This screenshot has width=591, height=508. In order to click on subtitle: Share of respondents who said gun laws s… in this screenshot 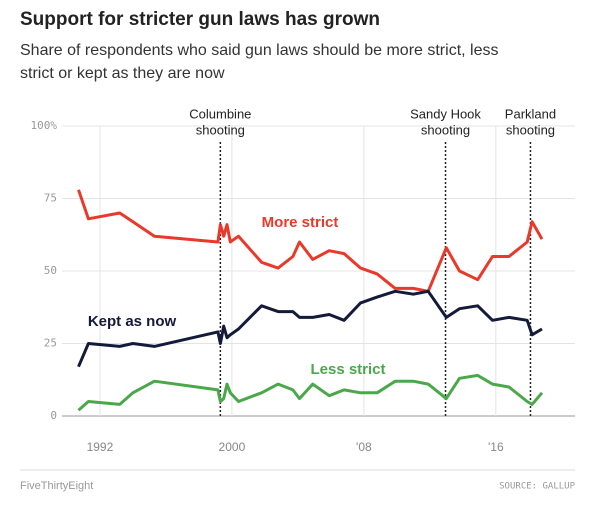, I will do `click(259, 50)`.